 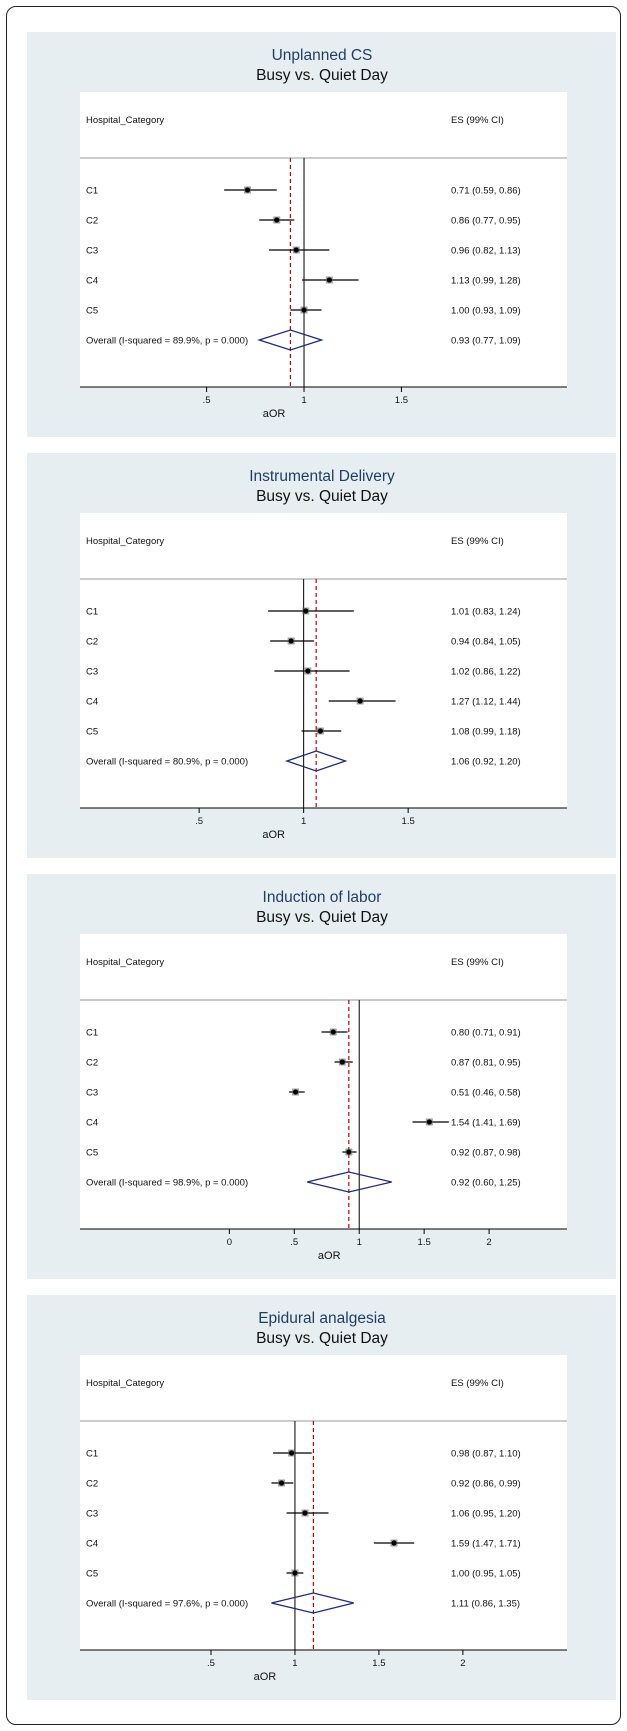 I want to click on overall-label: Overall (I-squared = 97.6%, p = 0.000), so click(x=167, y=1604).